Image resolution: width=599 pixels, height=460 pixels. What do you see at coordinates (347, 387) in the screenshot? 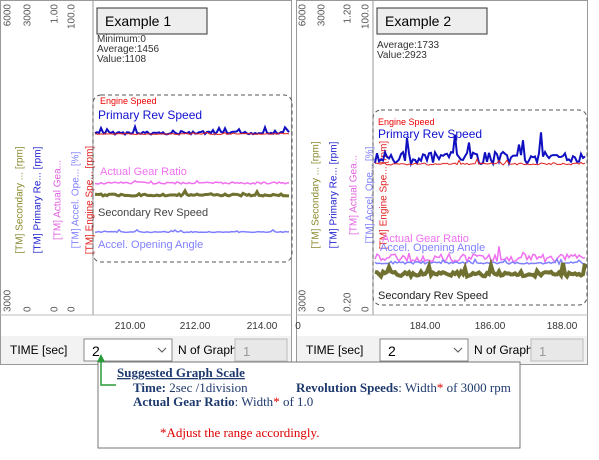
I see `note-key: Revolution Speeds` at bounding box center [347, 387].